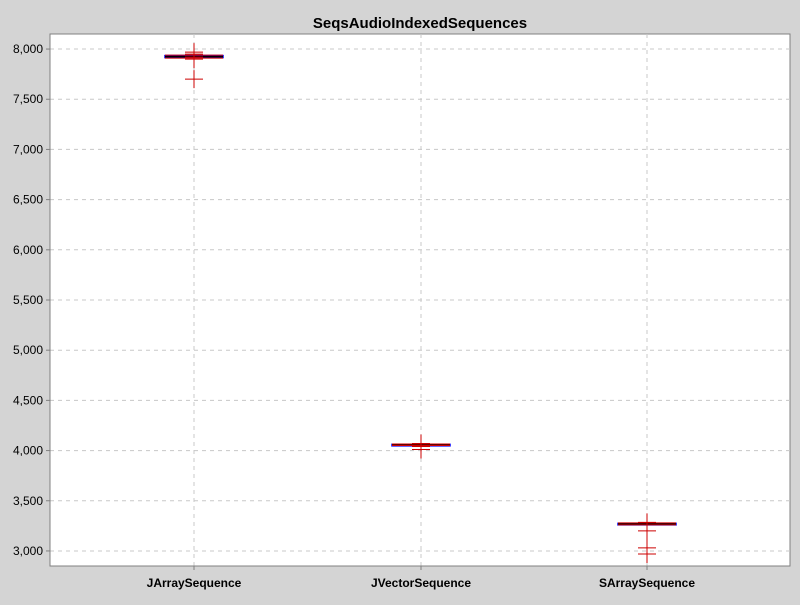 Image resolution: width=800 pixels, height=605 pixels. Describe the element at coordinates (28, 551) in the screenshot. I see `y-tick-label: 3,000` at that location.